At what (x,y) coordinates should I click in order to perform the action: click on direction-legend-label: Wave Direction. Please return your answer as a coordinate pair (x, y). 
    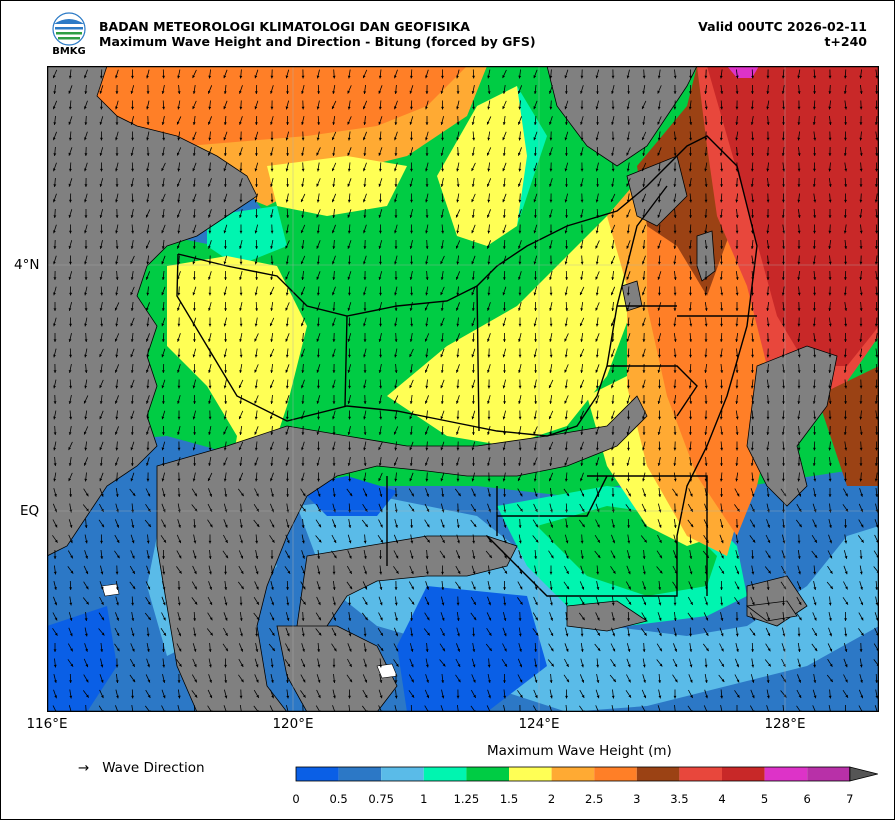
    Looking at the image, I should click on (153, 768).